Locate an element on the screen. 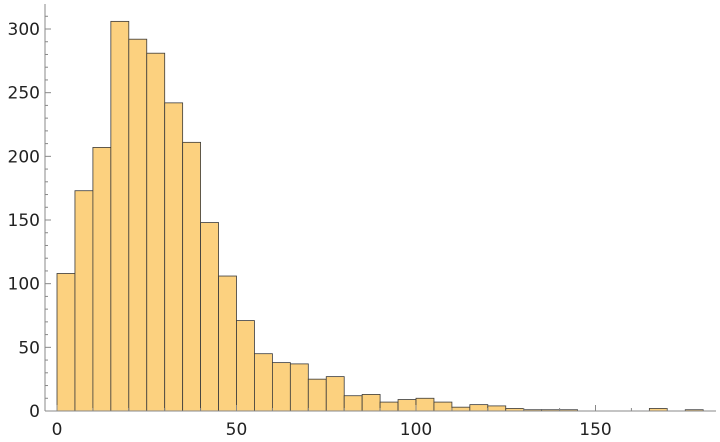  y-tick-label: 300 is located at coordinates (24, 30).